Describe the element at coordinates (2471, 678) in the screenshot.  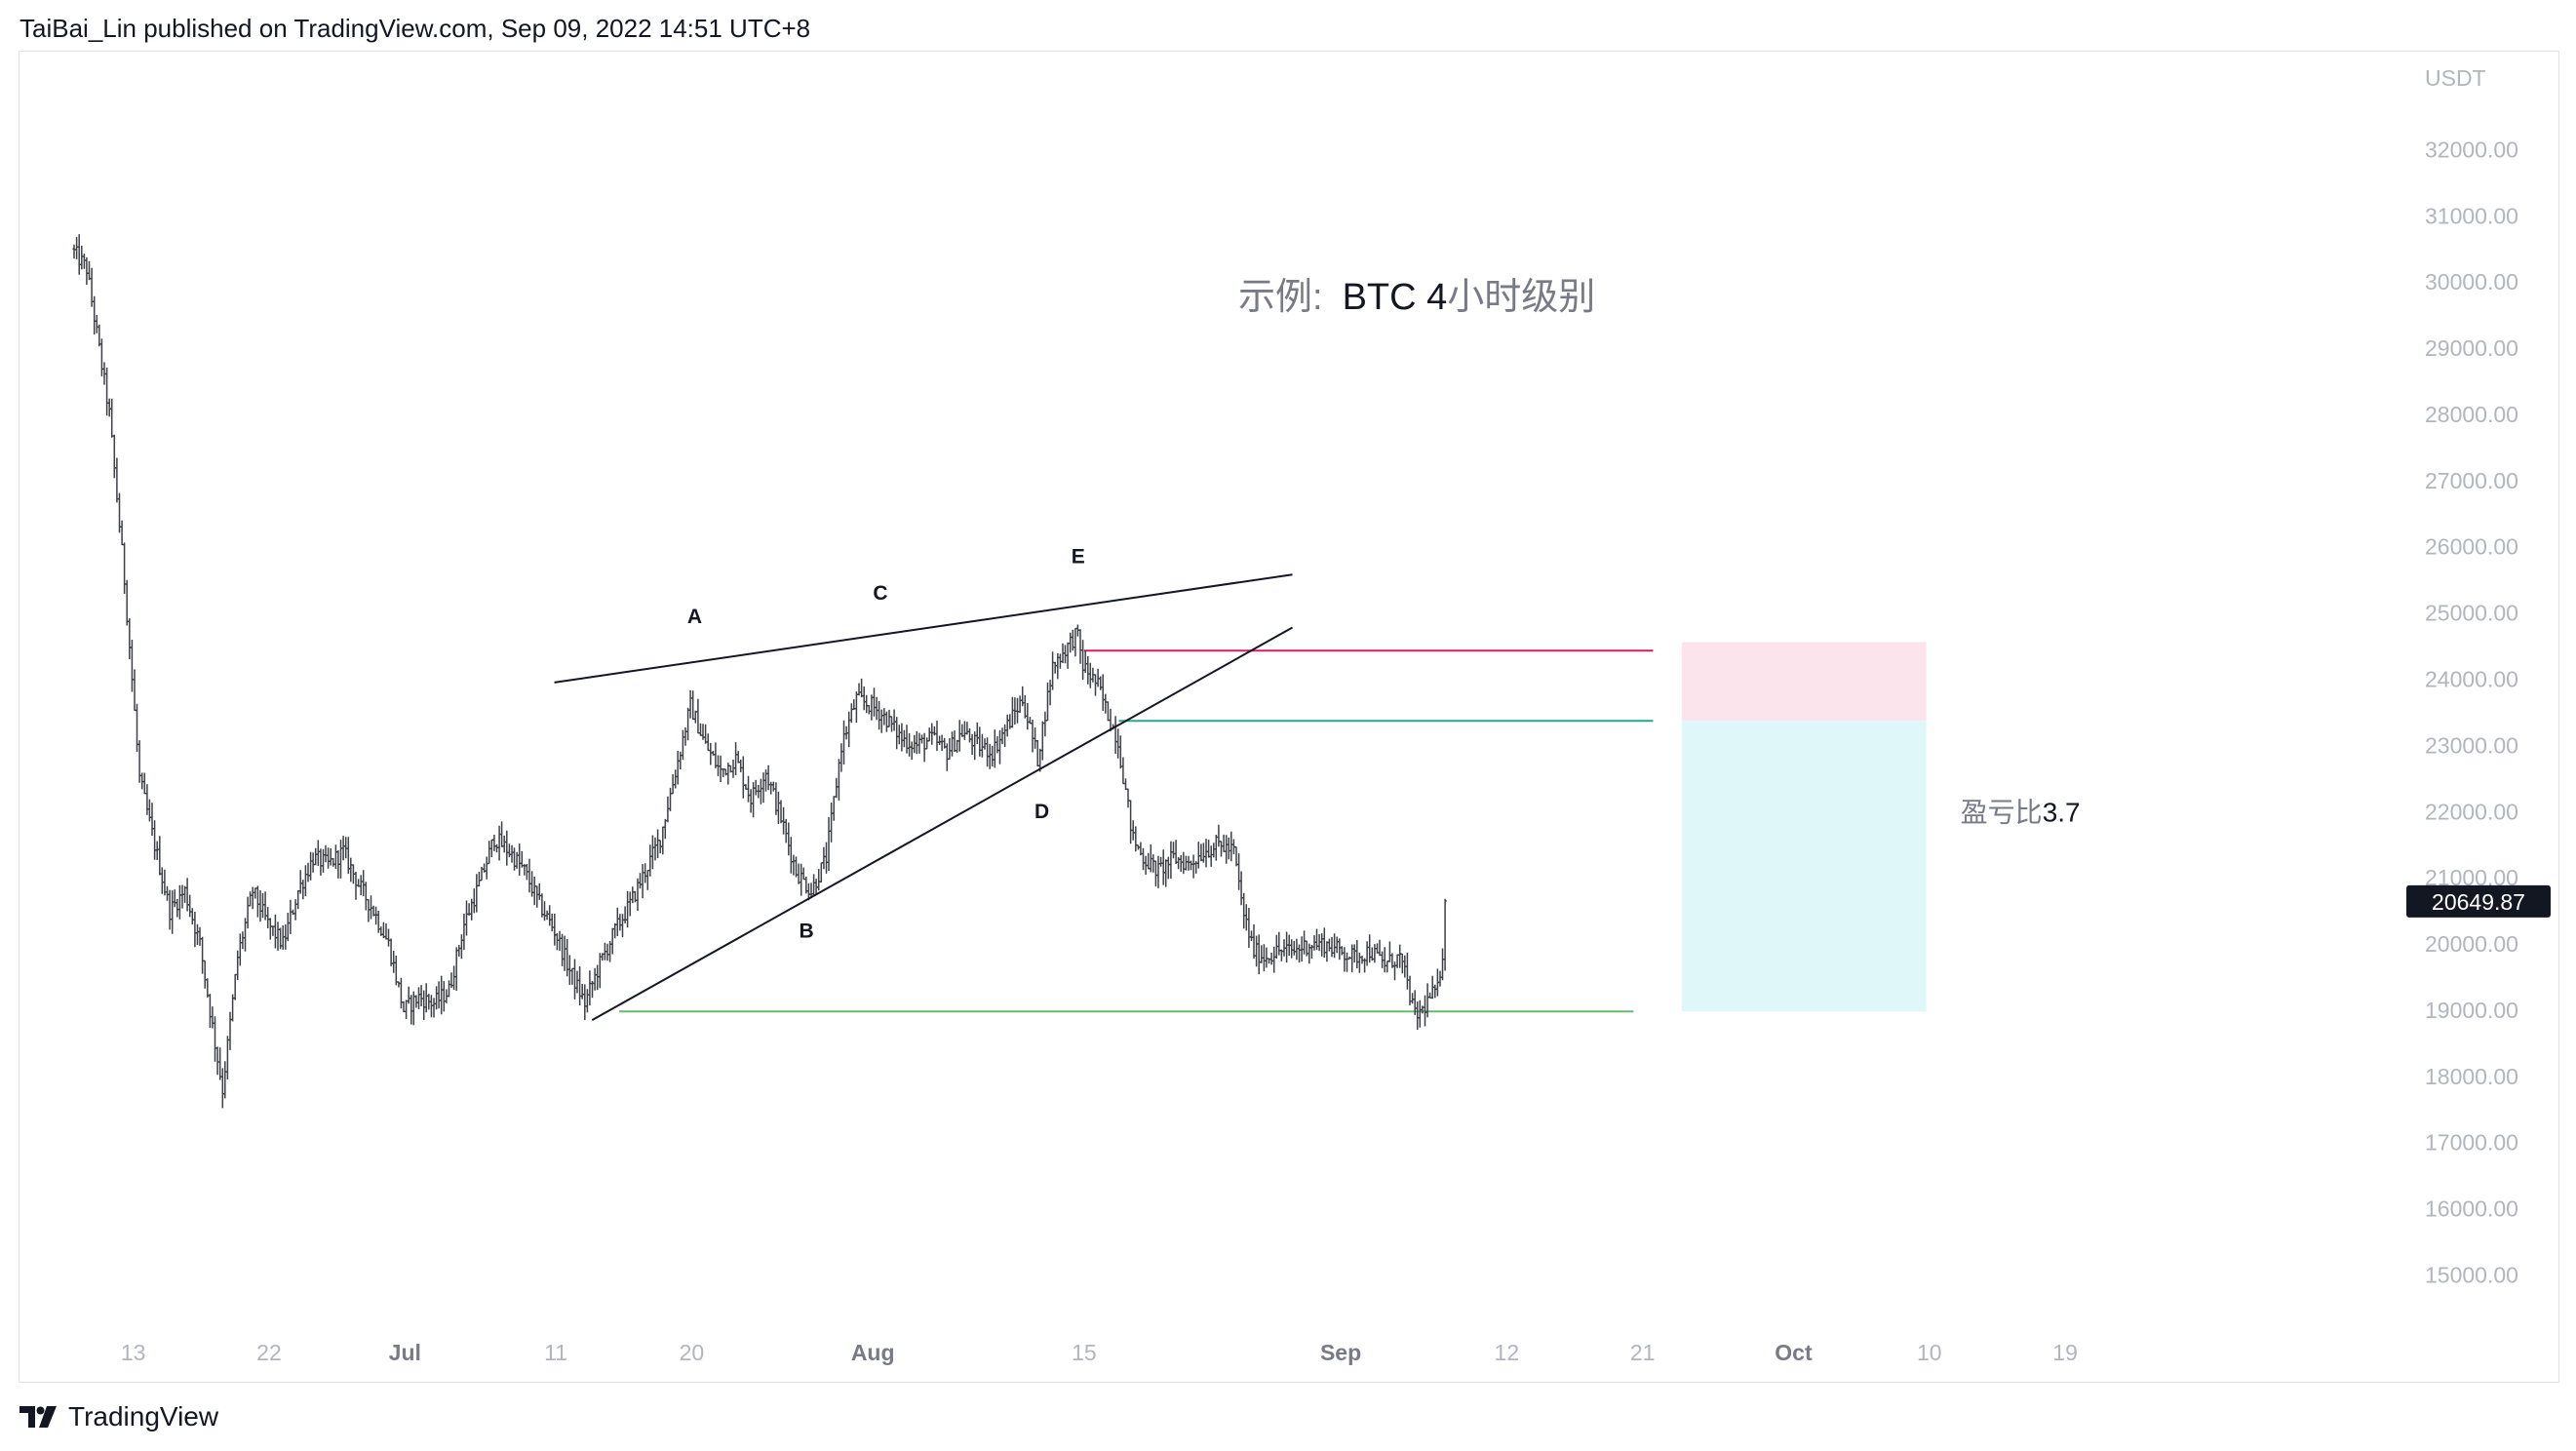
I see `y-tick-label: 24000.00` at that location.